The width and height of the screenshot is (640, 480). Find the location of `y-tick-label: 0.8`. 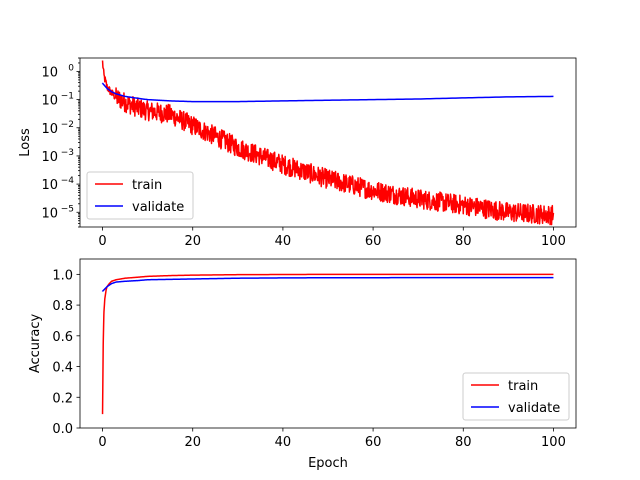

y-tick-label: 0.8 is located at coordinates (62, 306).